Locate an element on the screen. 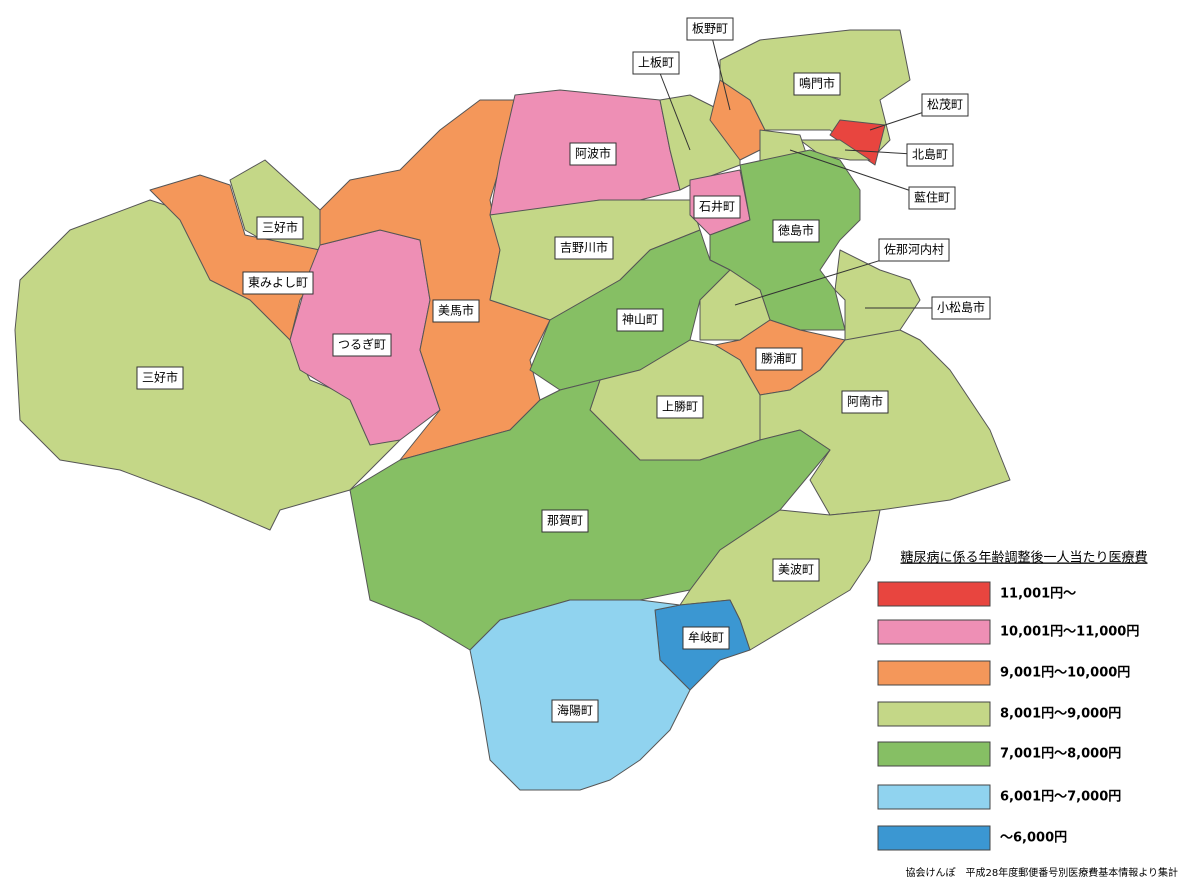  region-label: 鳴門市 is located at coordinates (817, 83).